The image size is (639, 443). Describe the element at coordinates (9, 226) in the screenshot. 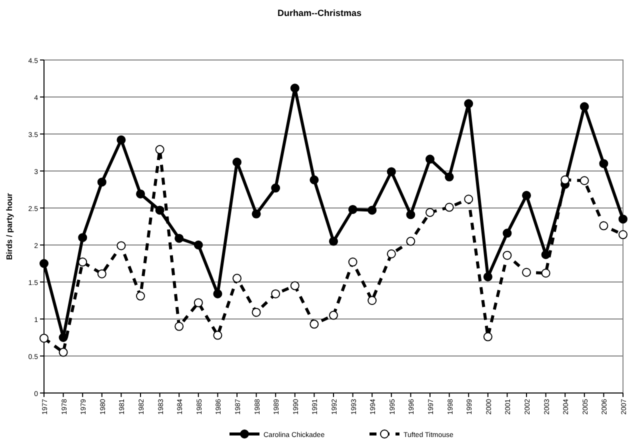

I see `y-axis-title: Birds / party hour` at that location.